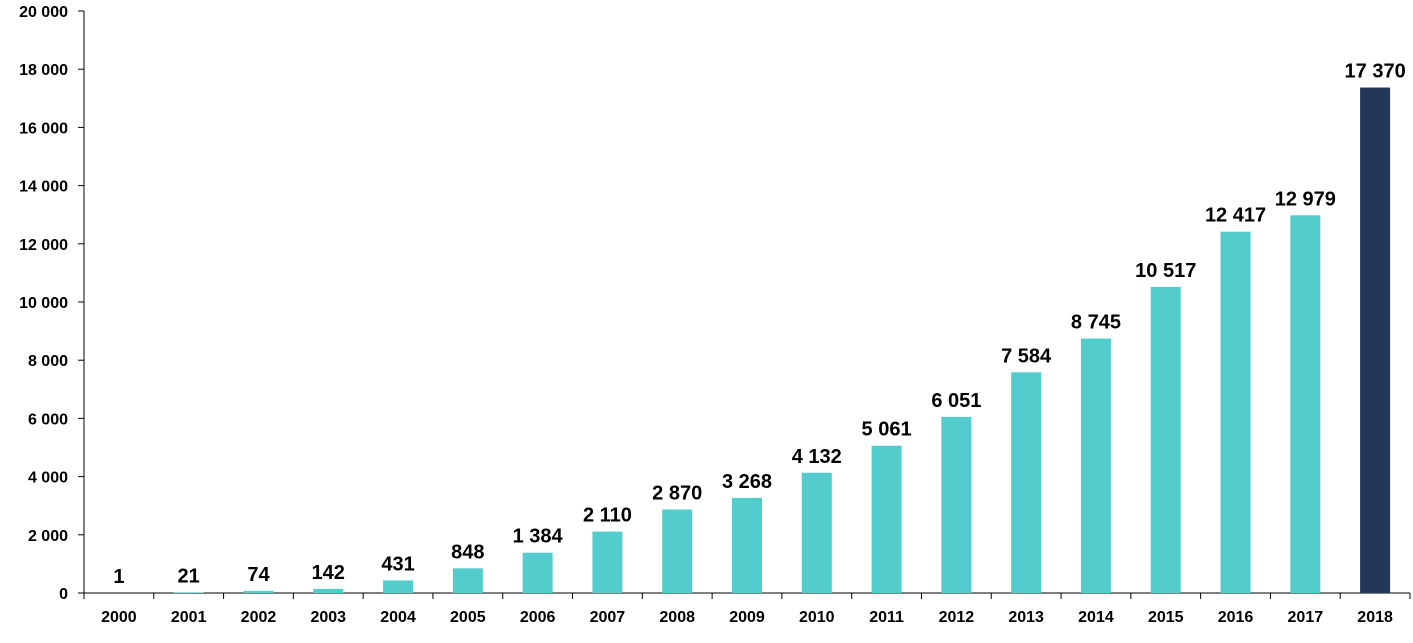  I want to click on bar-2018, so click(1375, 340).